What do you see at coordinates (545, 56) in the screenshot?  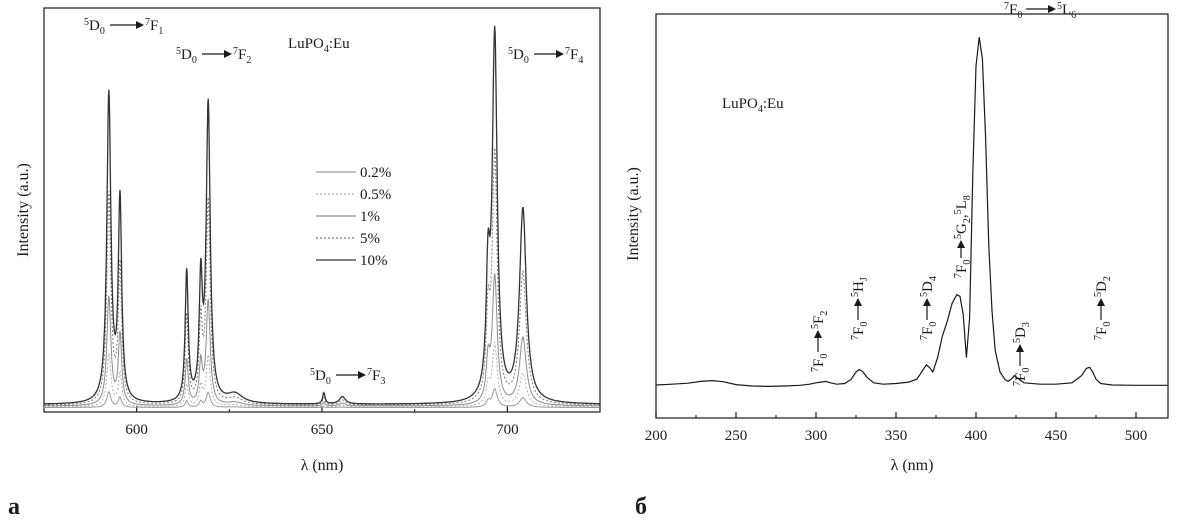 I see `chart-a-annotation-5d0-7f4: 5D0 7F4` at bounding box center [545, 56].